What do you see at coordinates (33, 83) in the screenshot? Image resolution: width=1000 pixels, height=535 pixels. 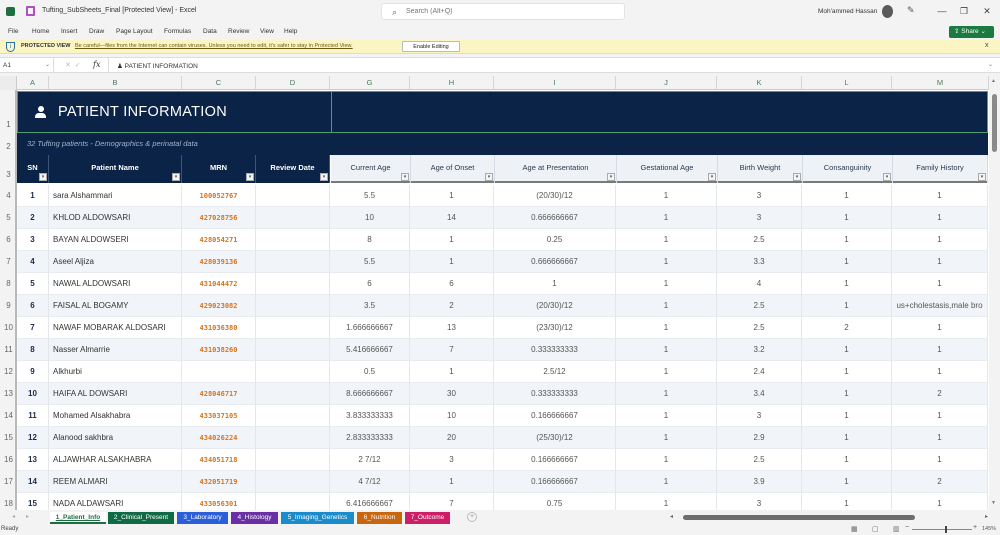 I see `column-header-a: A` at bounding box center [33, 83].